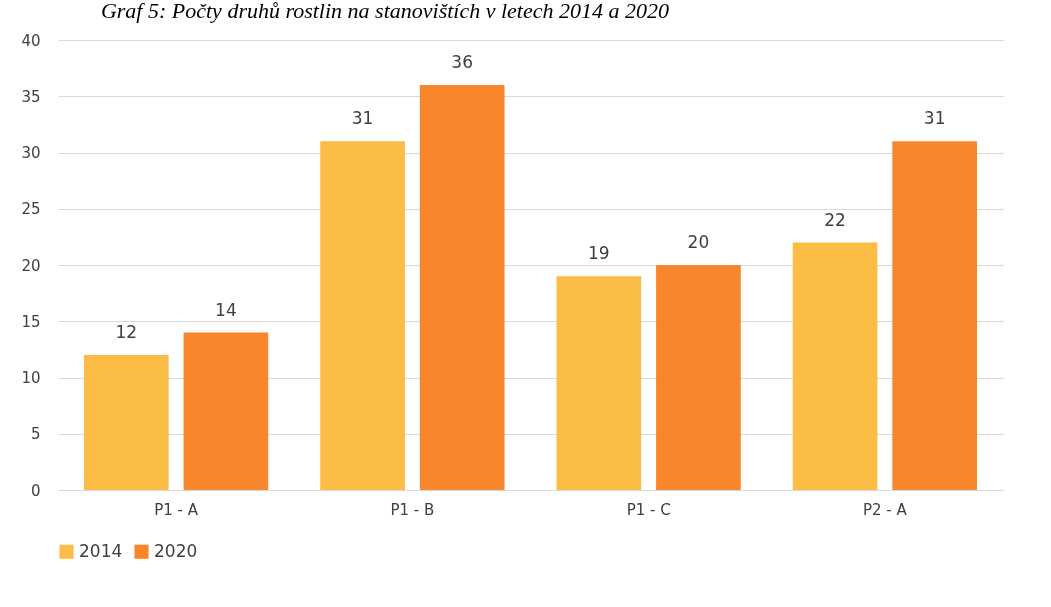 The image size is (1051, 607). What do you see at coordinates (226, 309) in the screenshot?
I see `data-label: 14` at bounding box center [226, 309].